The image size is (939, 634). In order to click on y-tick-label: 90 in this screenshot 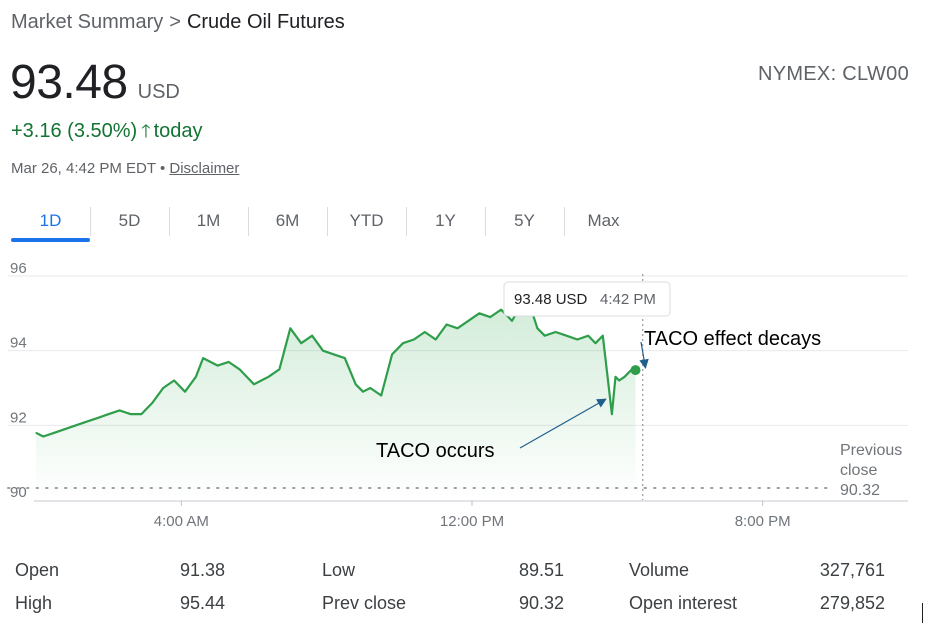, I will do `click(18, 492)`.